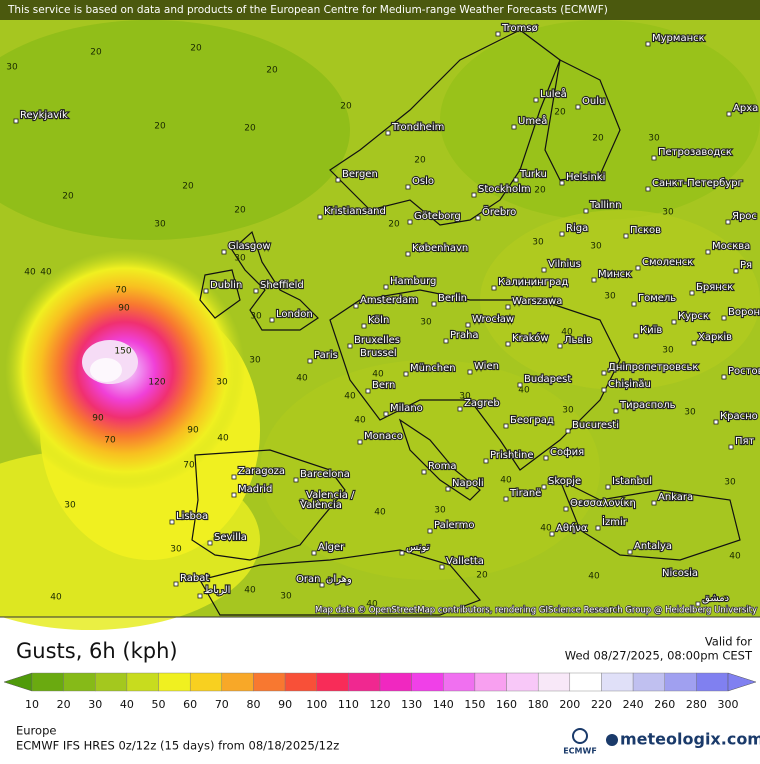  I want to click on city-label: Bruxelles, so click(377, 340).